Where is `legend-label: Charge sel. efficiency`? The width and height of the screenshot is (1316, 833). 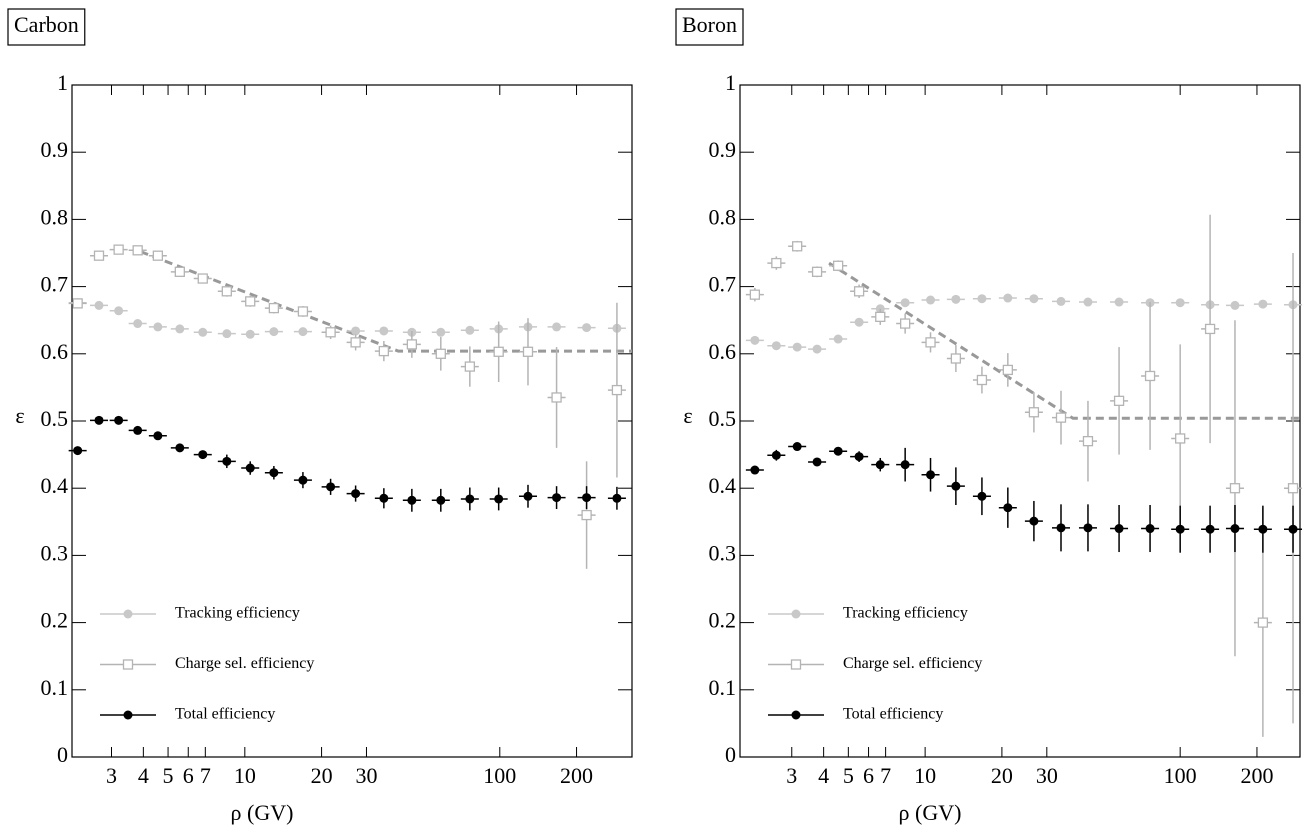 legend-label: Charge sel. efficiency is located at coordinates (912, 663).